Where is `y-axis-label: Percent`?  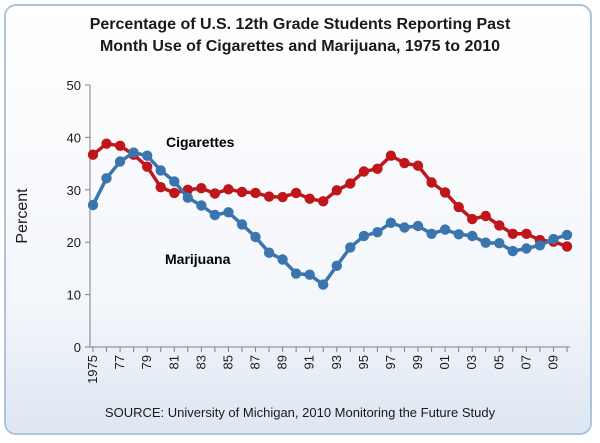 y-axis-label: Percent is located at coordinates (22, 216).